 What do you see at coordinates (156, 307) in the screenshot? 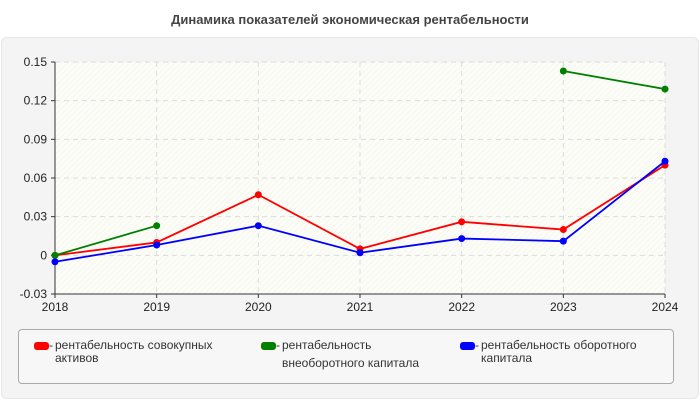
I see `x-tick-label: 2019` at bounding box center [156, 307].